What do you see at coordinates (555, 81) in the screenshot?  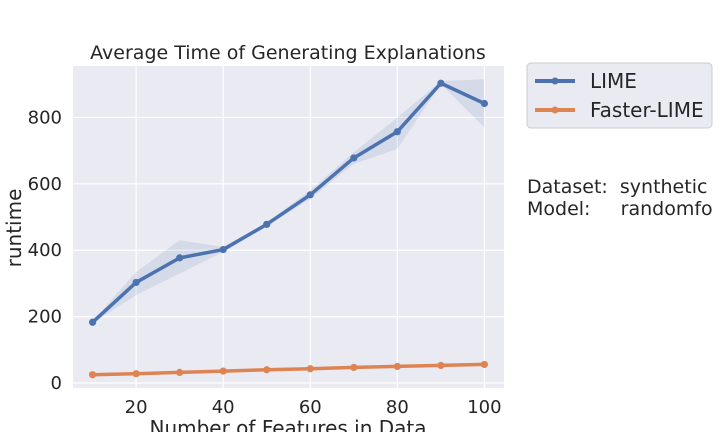 I see `legend-lime-marker` at bounding box center [555, 81].